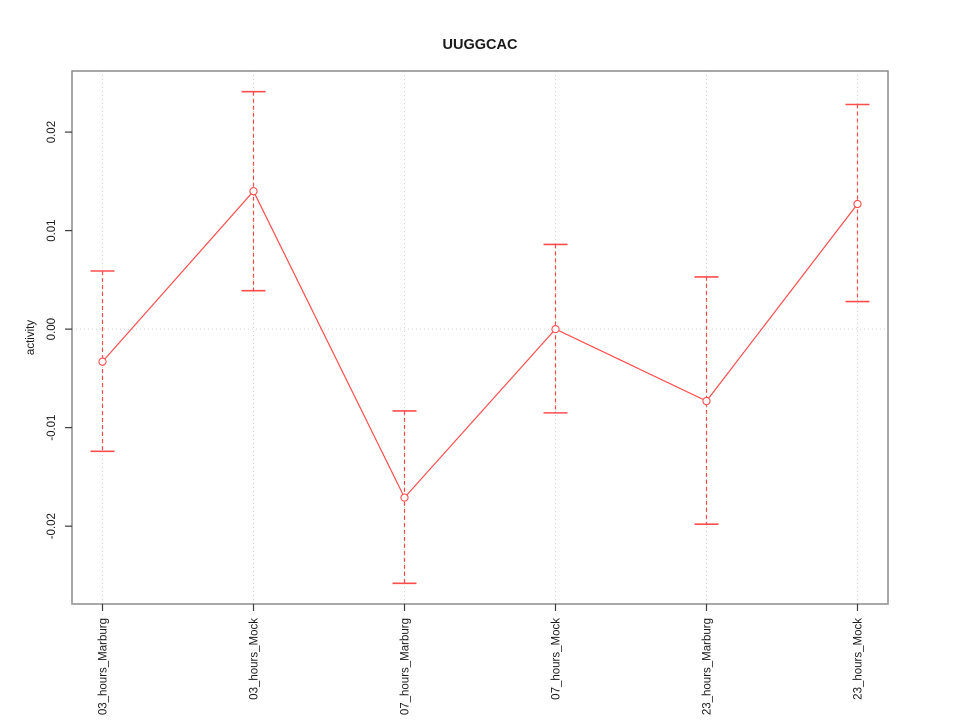 The image size is (960, 720). I want to click on chart-title: UUGGCAC, so click(480, 45).